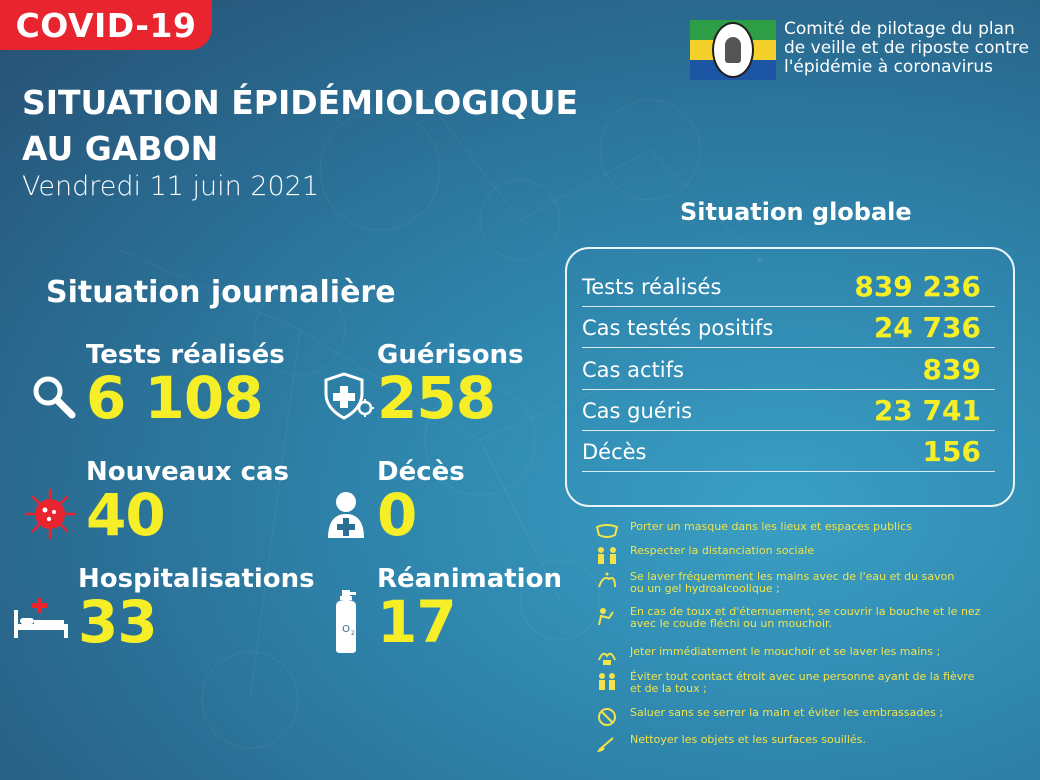 The image size is (1040, 780). Describe the element at coordinates (607, 717) in the screenshot. I see `no-handshake-icon` at that location.